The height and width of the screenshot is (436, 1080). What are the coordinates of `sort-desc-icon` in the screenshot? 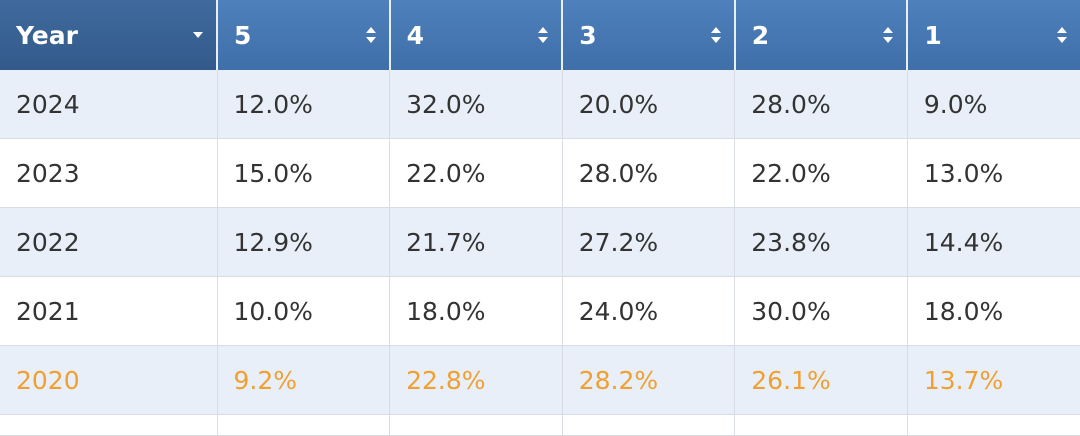 It's located at (198, 35).